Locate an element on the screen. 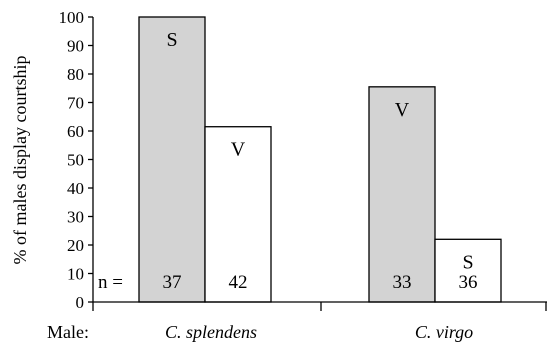 This screenshot has width=548, height=349. y-tick-label: 90 is located at coordinates (75, 46).